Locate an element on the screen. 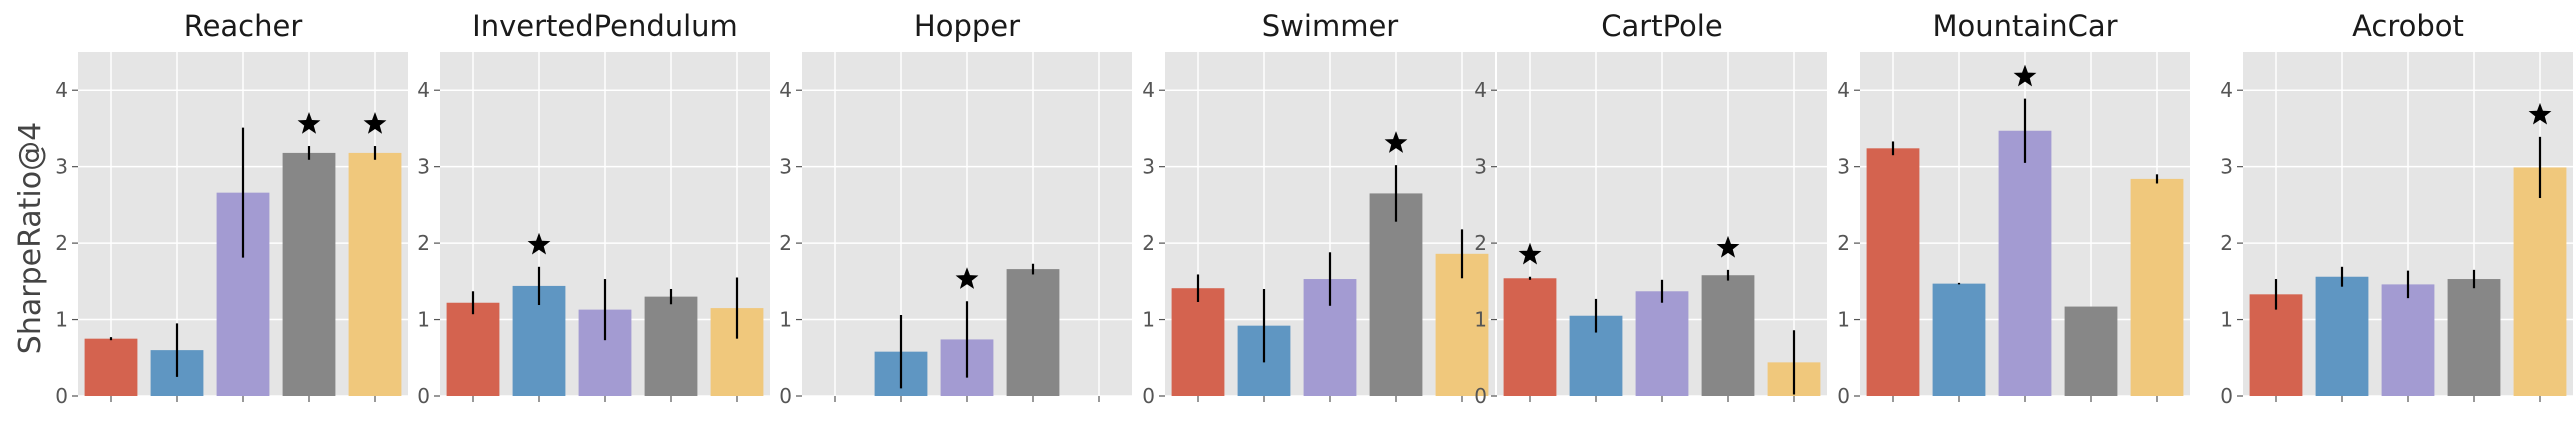  chart-panel: 0 1 2 3 4 Swimmer is located at coordinates (1318, 208).